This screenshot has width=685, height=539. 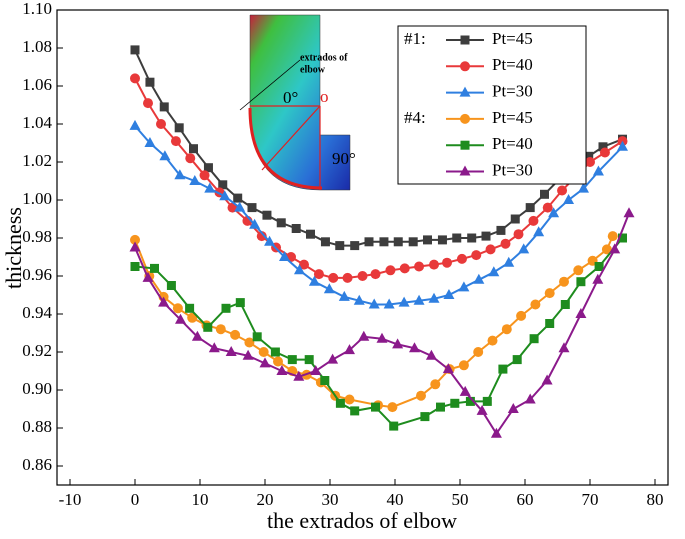 What do you see at coordinates (37, 426) in the screenshot?
I see `y-tick-label: 0.88` at bounding box center [37, 426].